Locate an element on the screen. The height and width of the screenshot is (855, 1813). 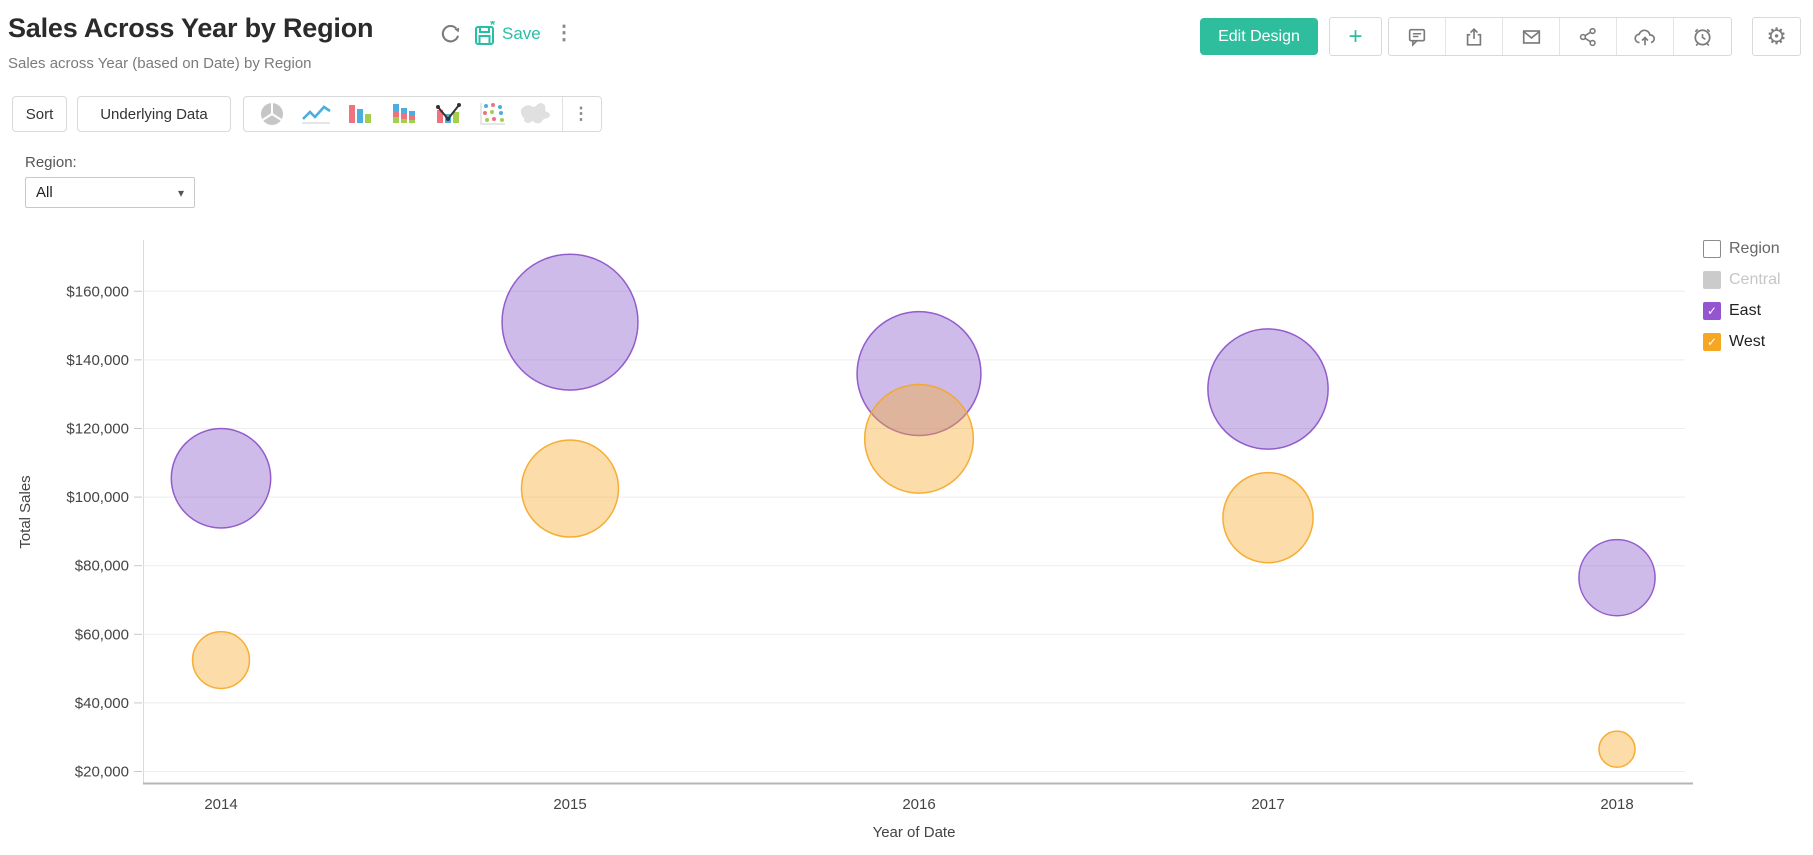
legend-label: Region is located at coordinates (1754, 248).